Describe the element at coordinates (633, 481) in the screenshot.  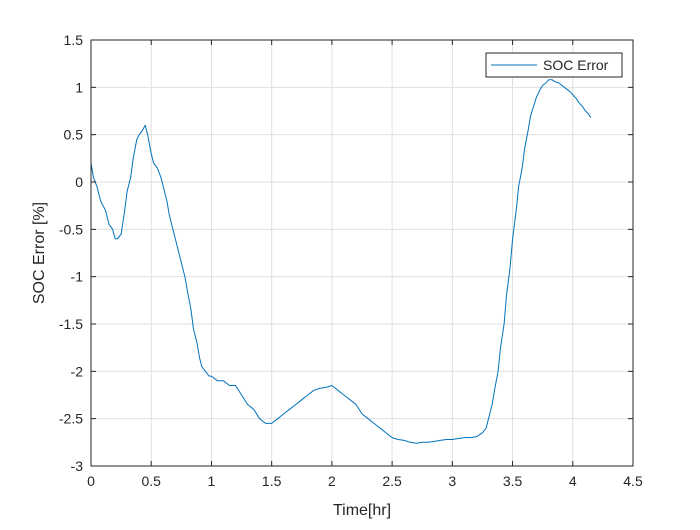
I see `x-tick-label: 4.5` at that location.